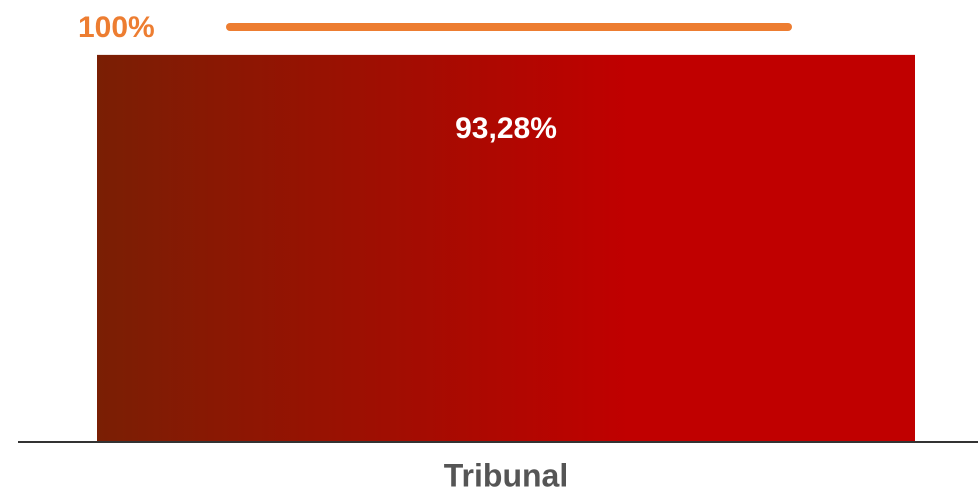 The width and height of the screenshot is (978, 496). I want to click on x-tick-label: Tribunal, so click(506, 475).